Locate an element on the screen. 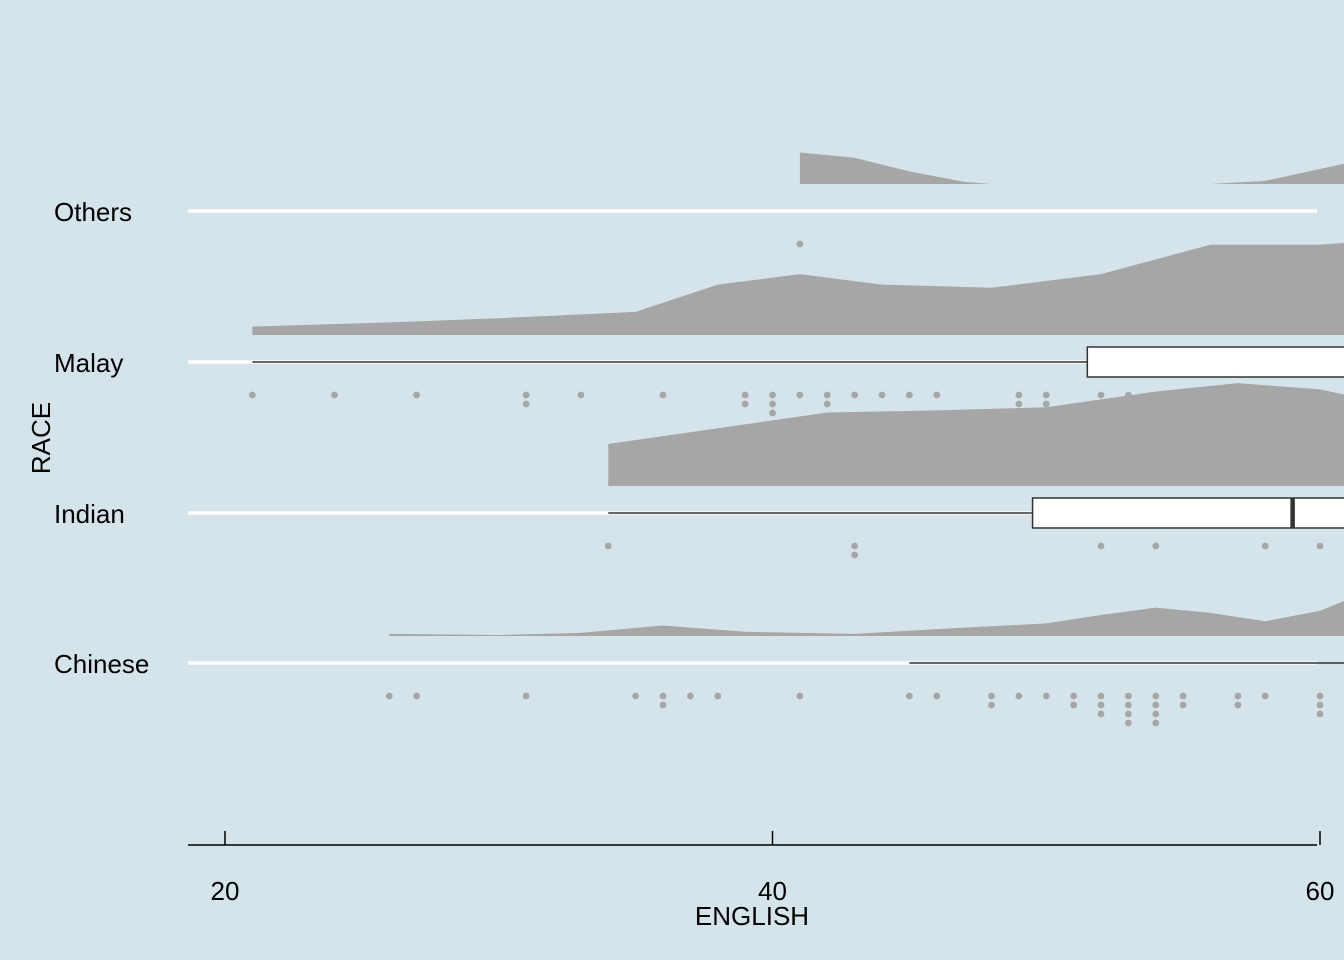 The height and width of the screenshot is (960, 1344). y-axis-title: RACE is located at coordinates (41, 438).